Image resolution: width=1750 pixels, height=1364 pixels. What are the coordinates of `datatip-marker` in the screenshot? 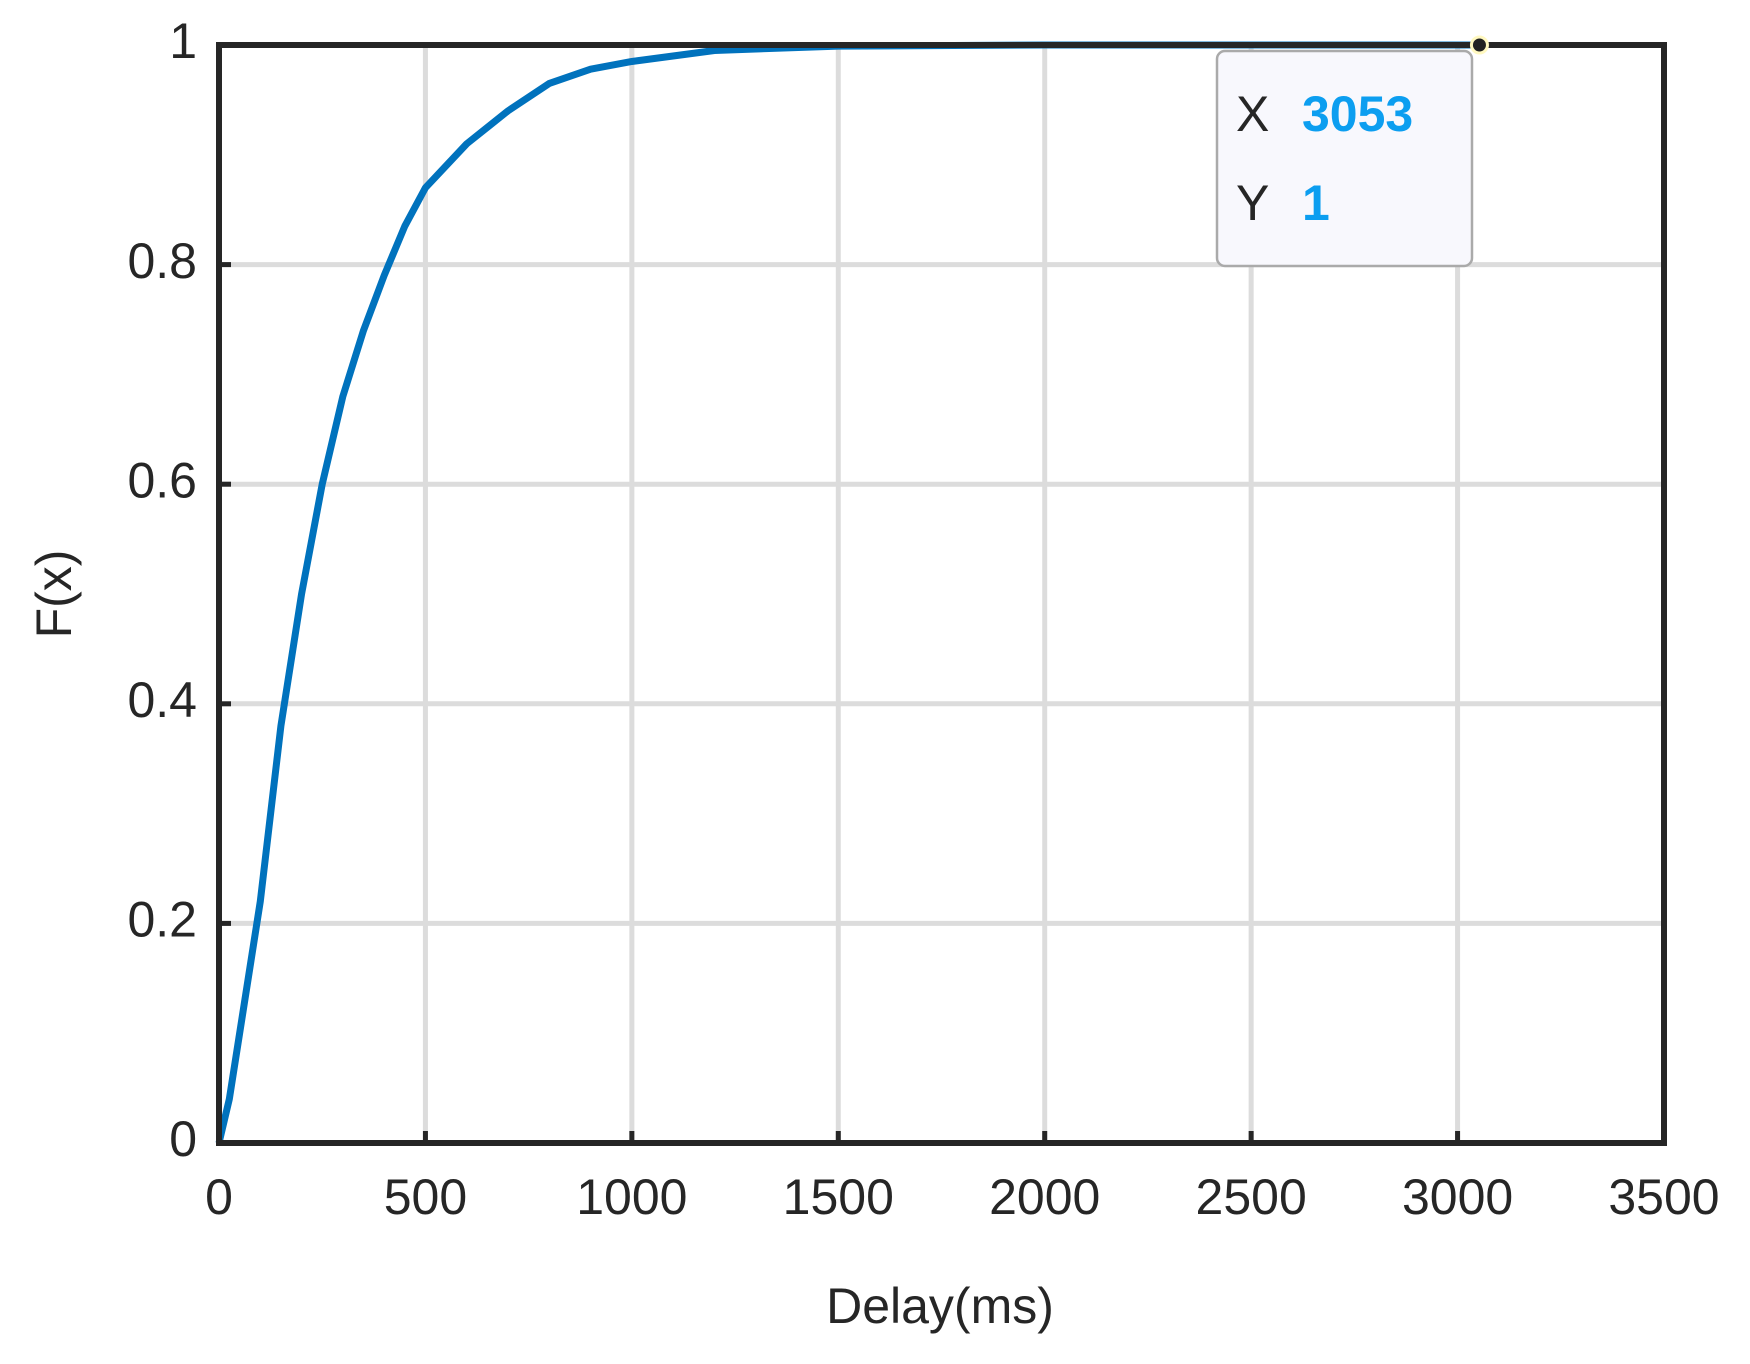 It's located at (1479, 45).